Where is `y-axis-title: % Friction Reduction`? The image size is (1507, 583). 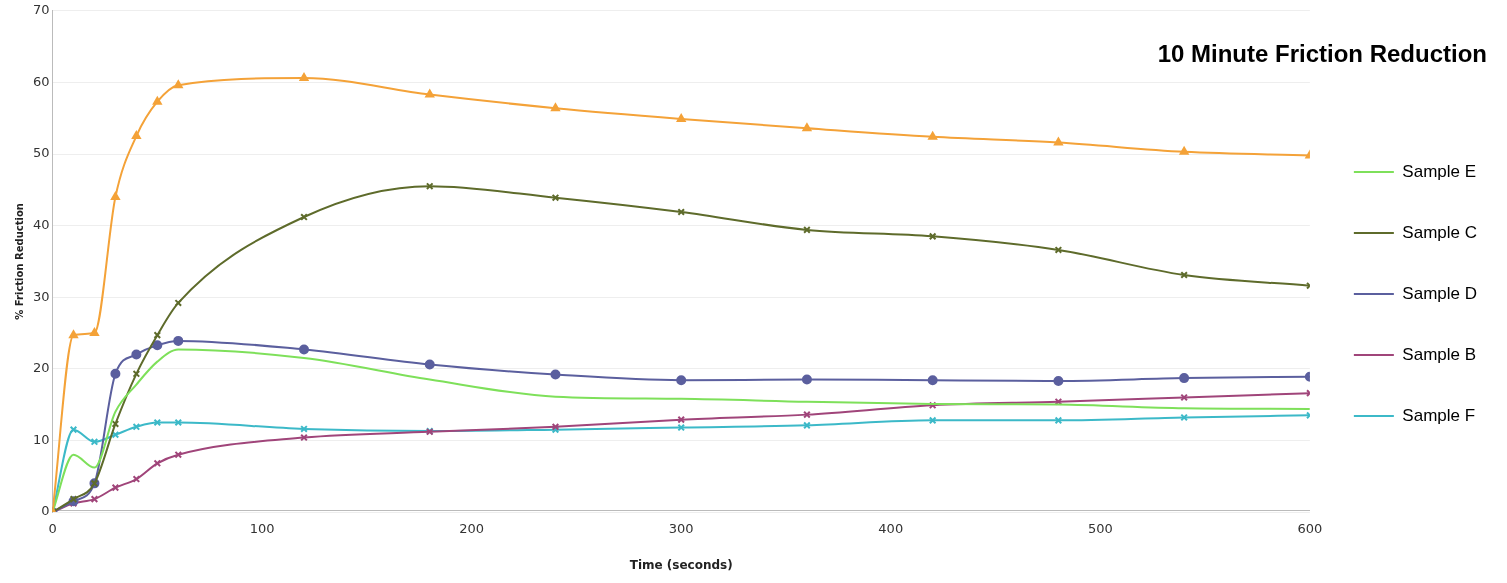 y-axis-title: % Friction Reduction is located at coordinates (19, 261).